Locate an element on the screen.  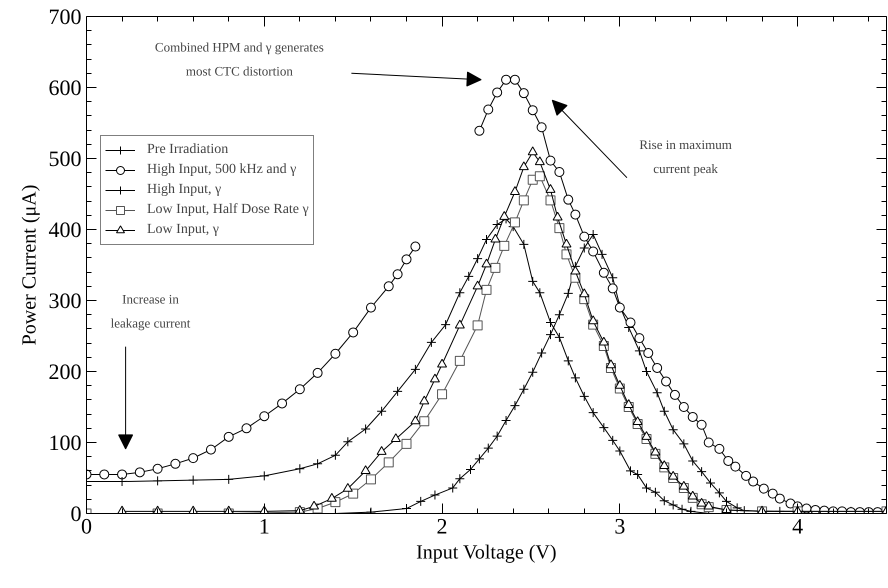
y-tick-label: 300 is located at coordinates (65, 300).